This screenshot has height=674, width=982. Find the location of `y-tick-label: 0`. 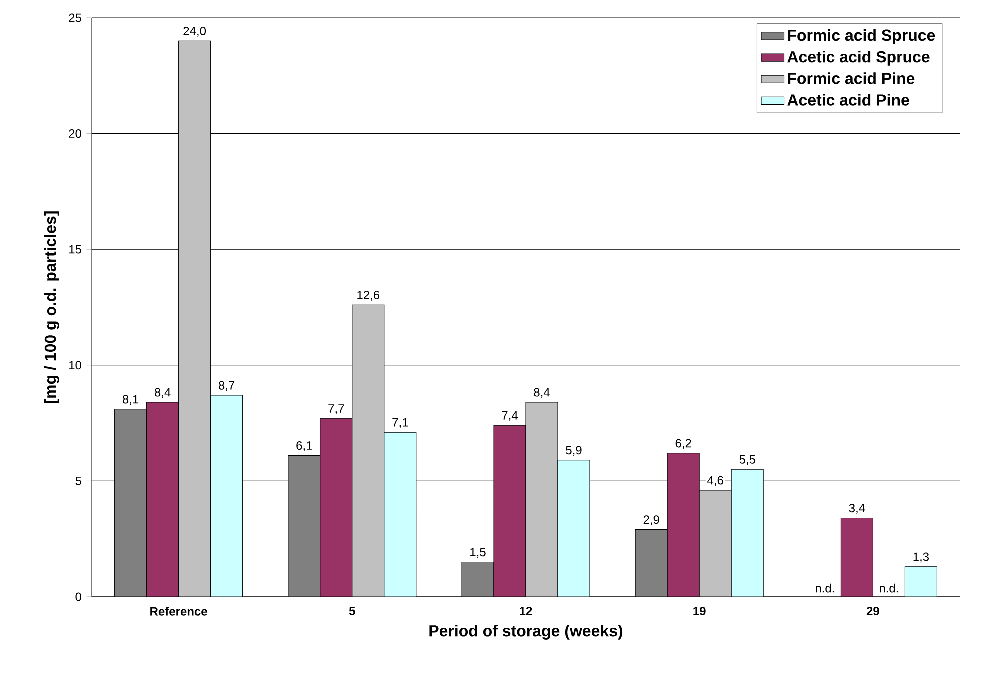

y-tick-label: 0 is located at coordinates (79, 597).